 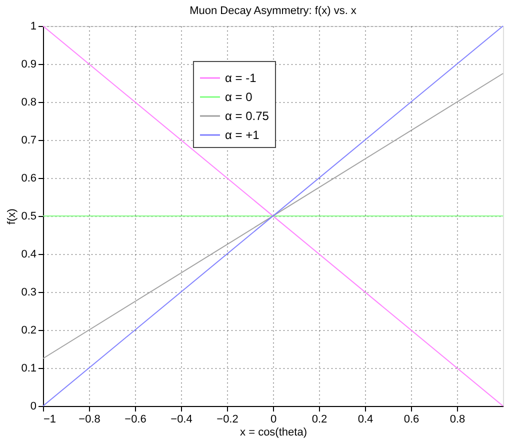 I want to click on x-tick-label: −1, so click(x=50, y=420).